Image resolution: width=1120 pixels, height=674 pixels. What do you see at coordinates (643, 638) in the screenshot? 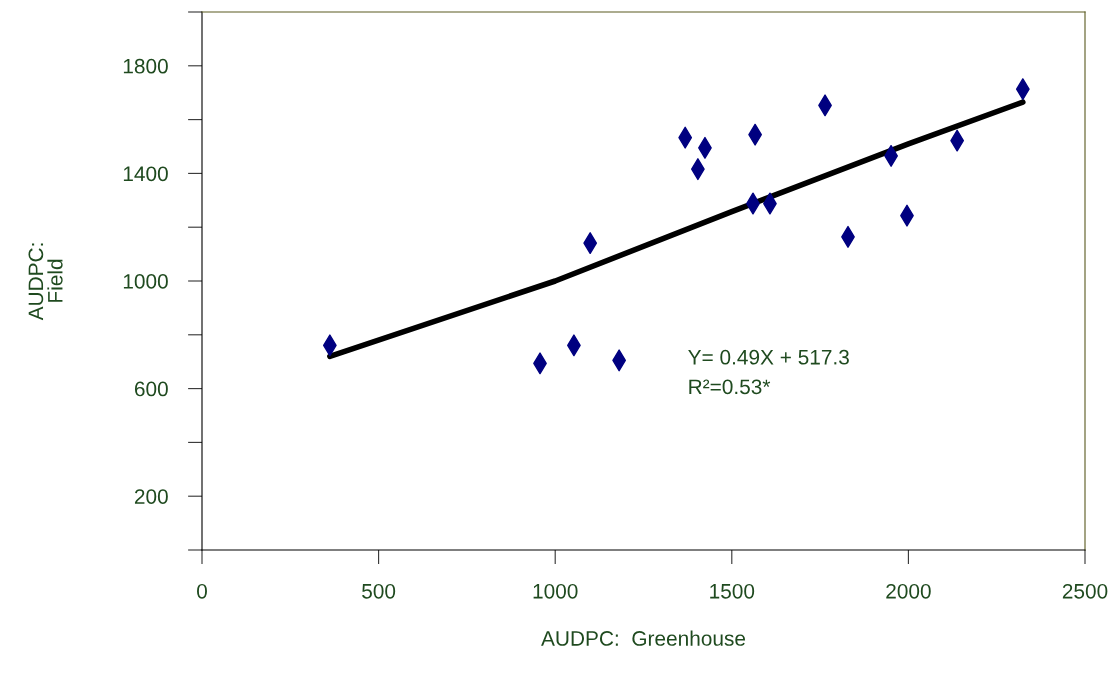
I see `x-axis-title: AUDPC: Greenhouse` at bounding box center [643, 638].